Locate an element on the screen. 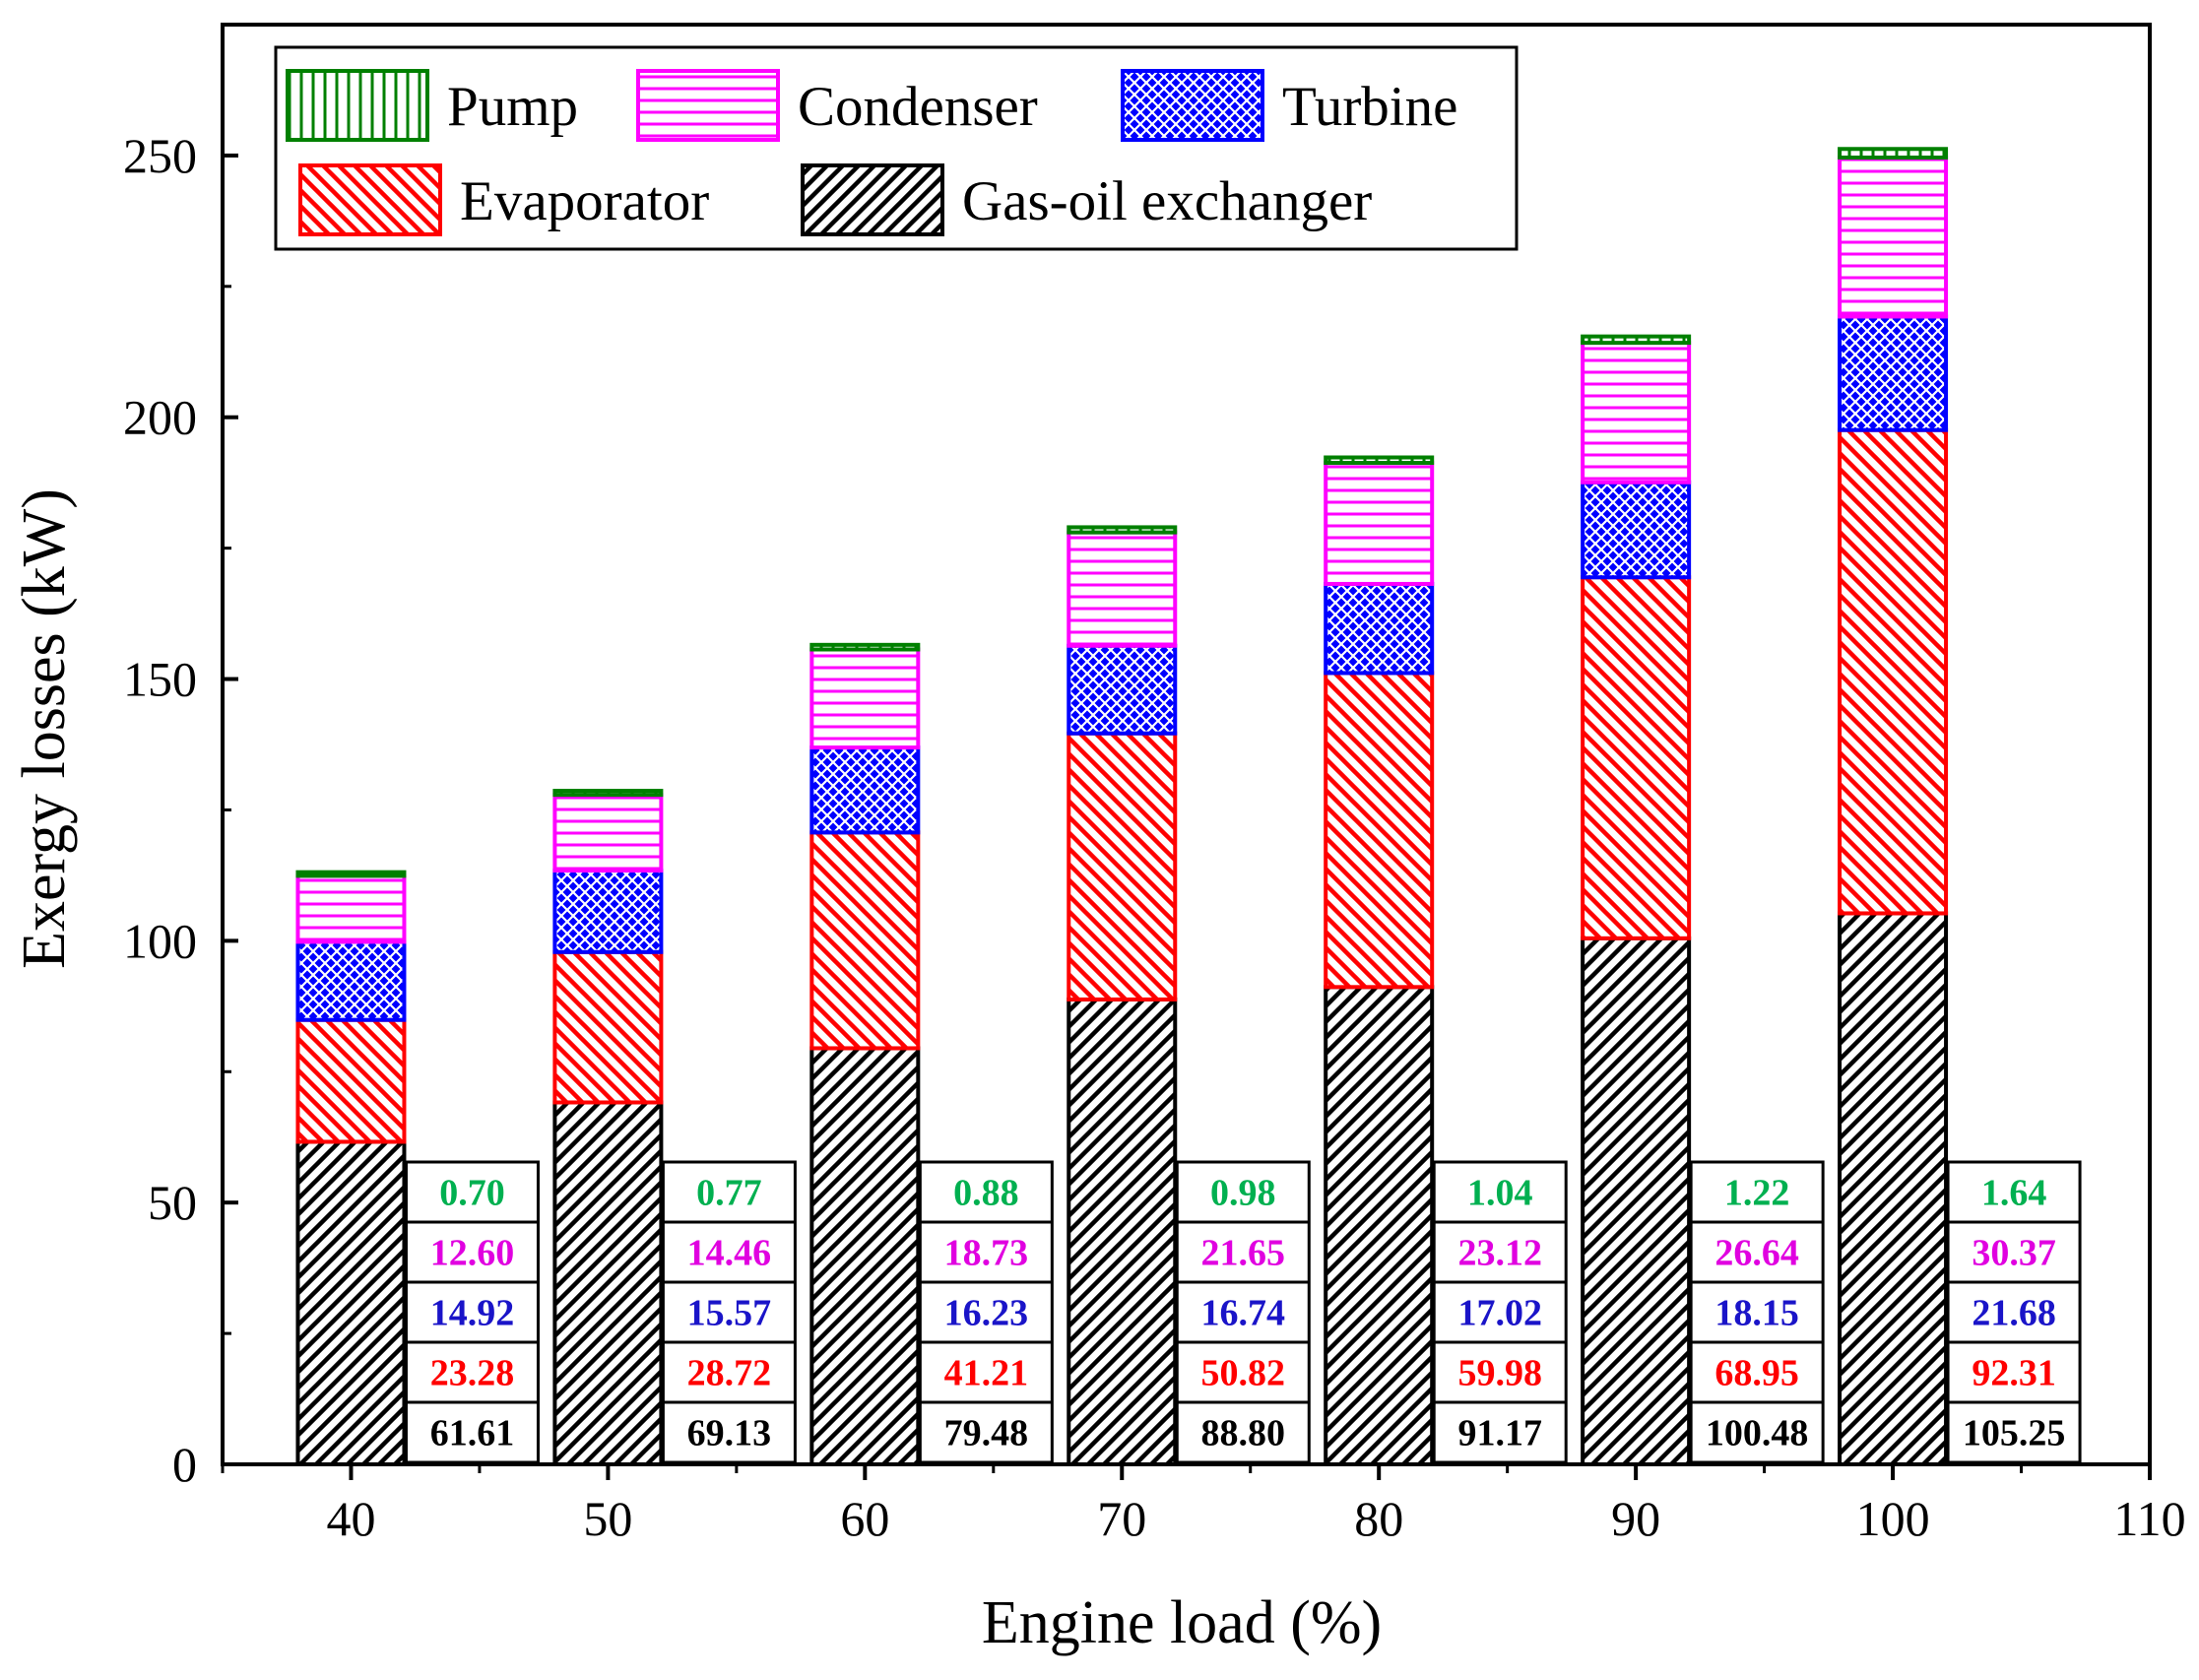 The image size is (2199, 1680). value-label-turbine-90: 18.15 is located at coordinates (1756, 1313).